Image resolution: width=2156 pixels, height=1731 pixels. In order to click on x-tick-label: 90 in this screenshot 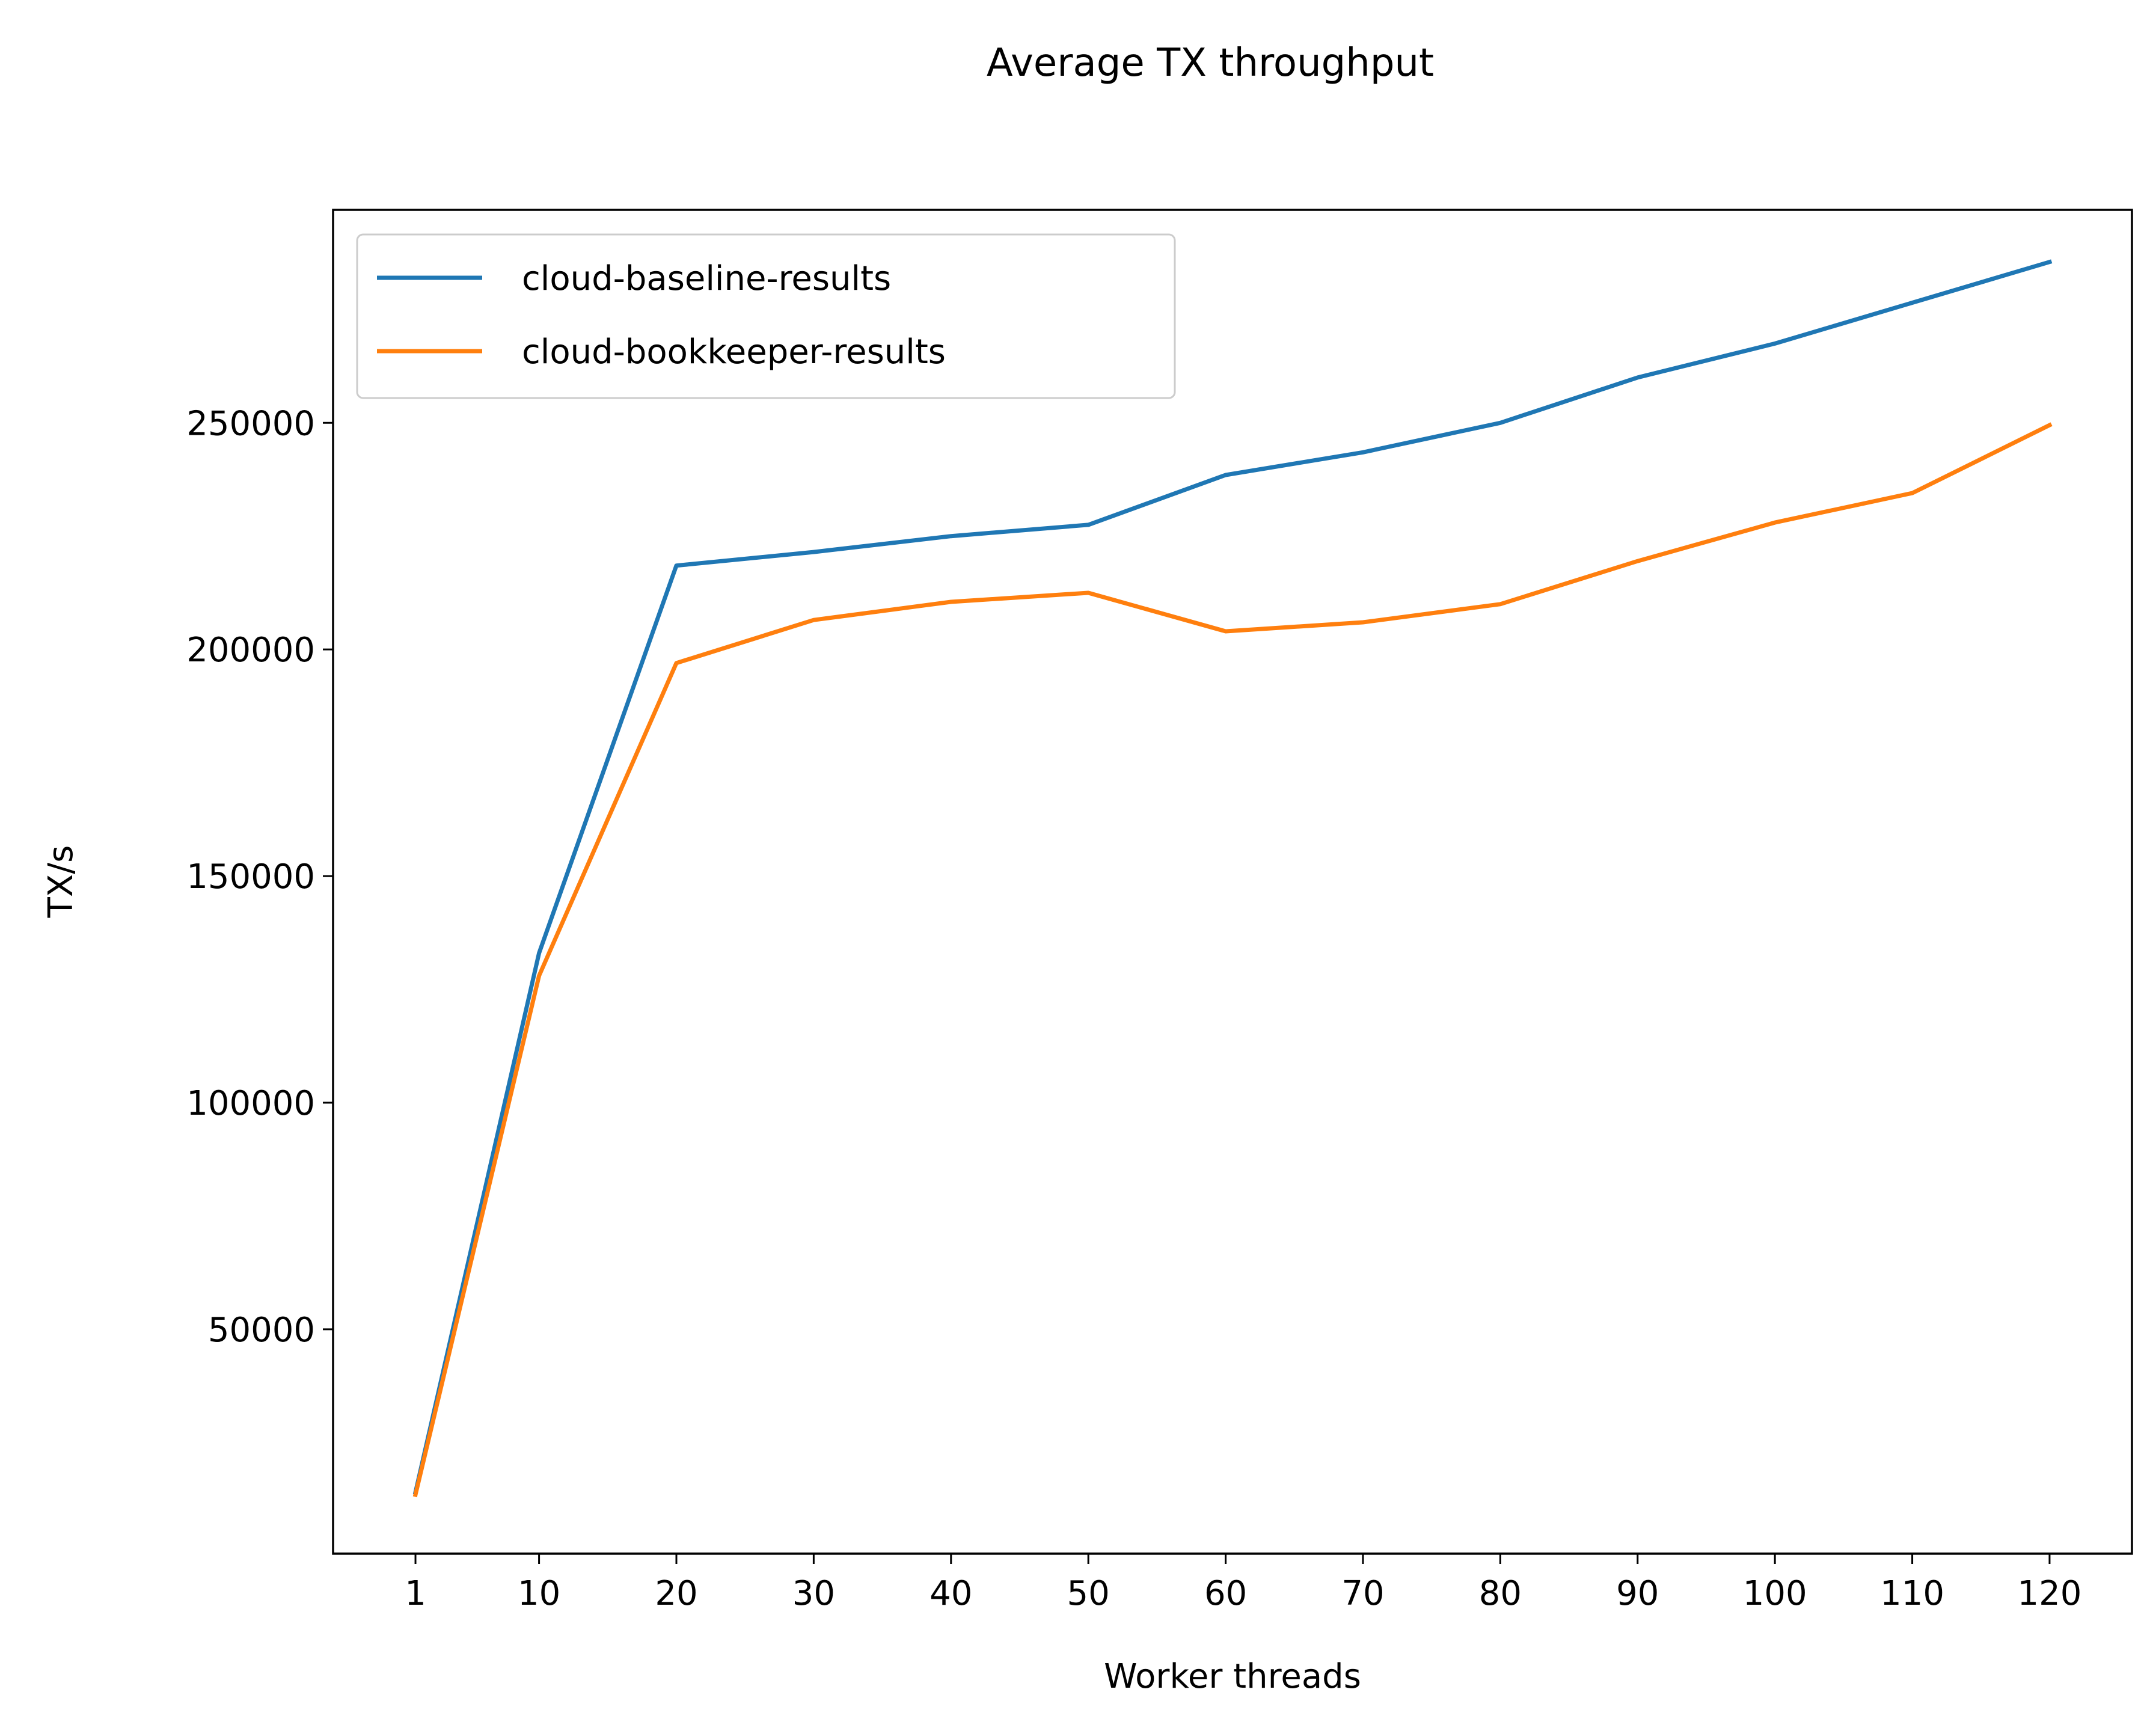, I will do `click(1637, 1593)`.